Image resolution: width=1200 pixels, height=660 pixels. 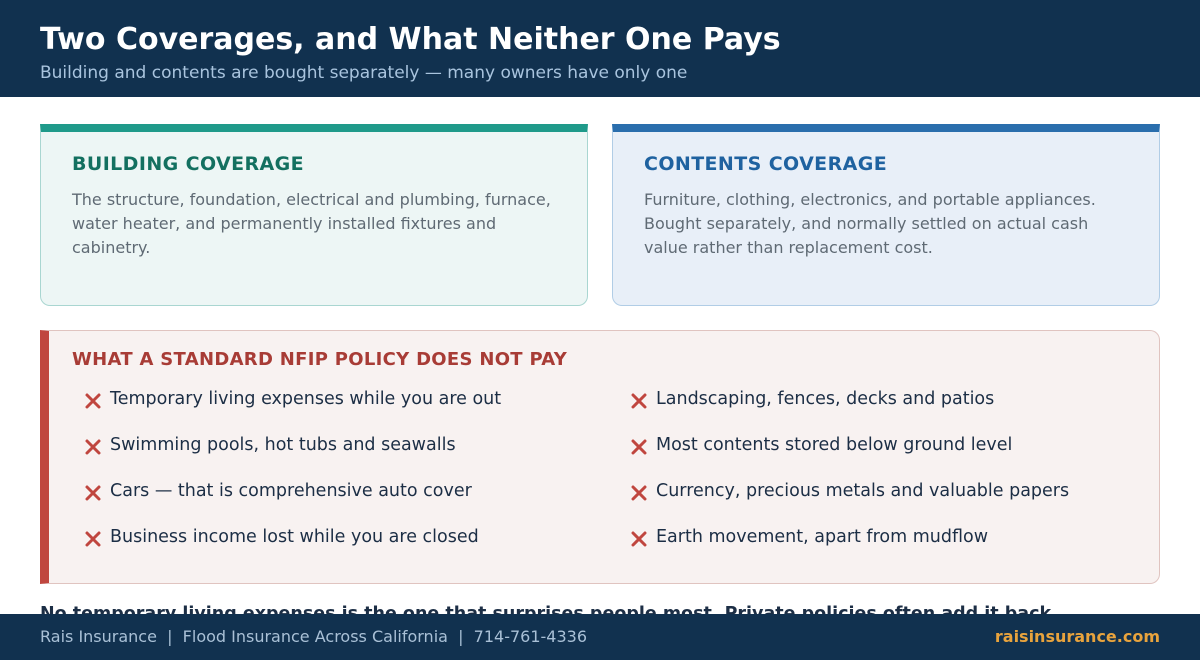 What do you see at coordinates (410, 39) in the screenshot?
I see `title: Two Coverages, and What Neither One Pays` at bounding box center [410, 39].